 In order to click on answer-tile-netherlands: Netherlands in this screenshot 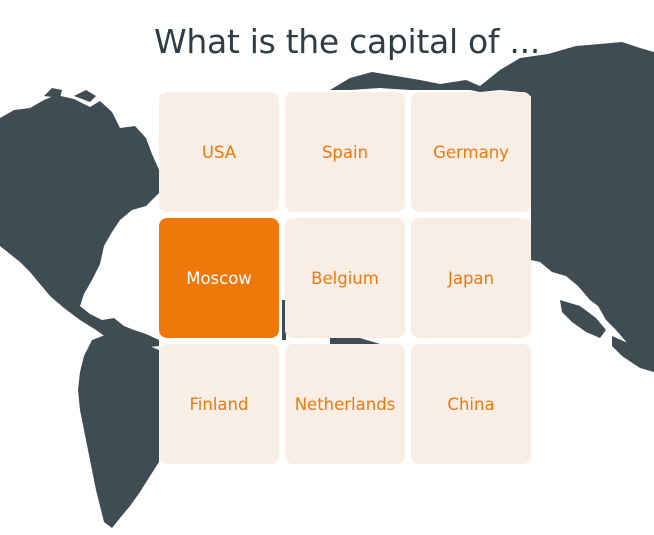, I will do `click(345, 404)`.